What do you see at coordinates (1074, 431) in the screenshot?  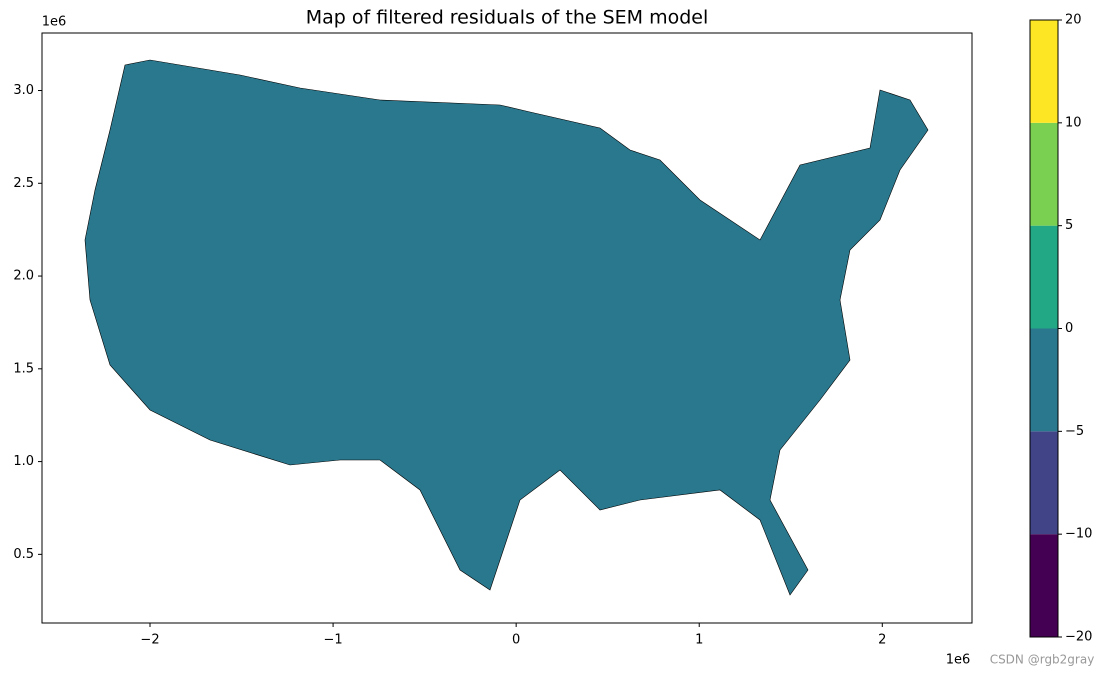 I see `colorbar-tick-label: −5` at bounding box center [1074, 431].